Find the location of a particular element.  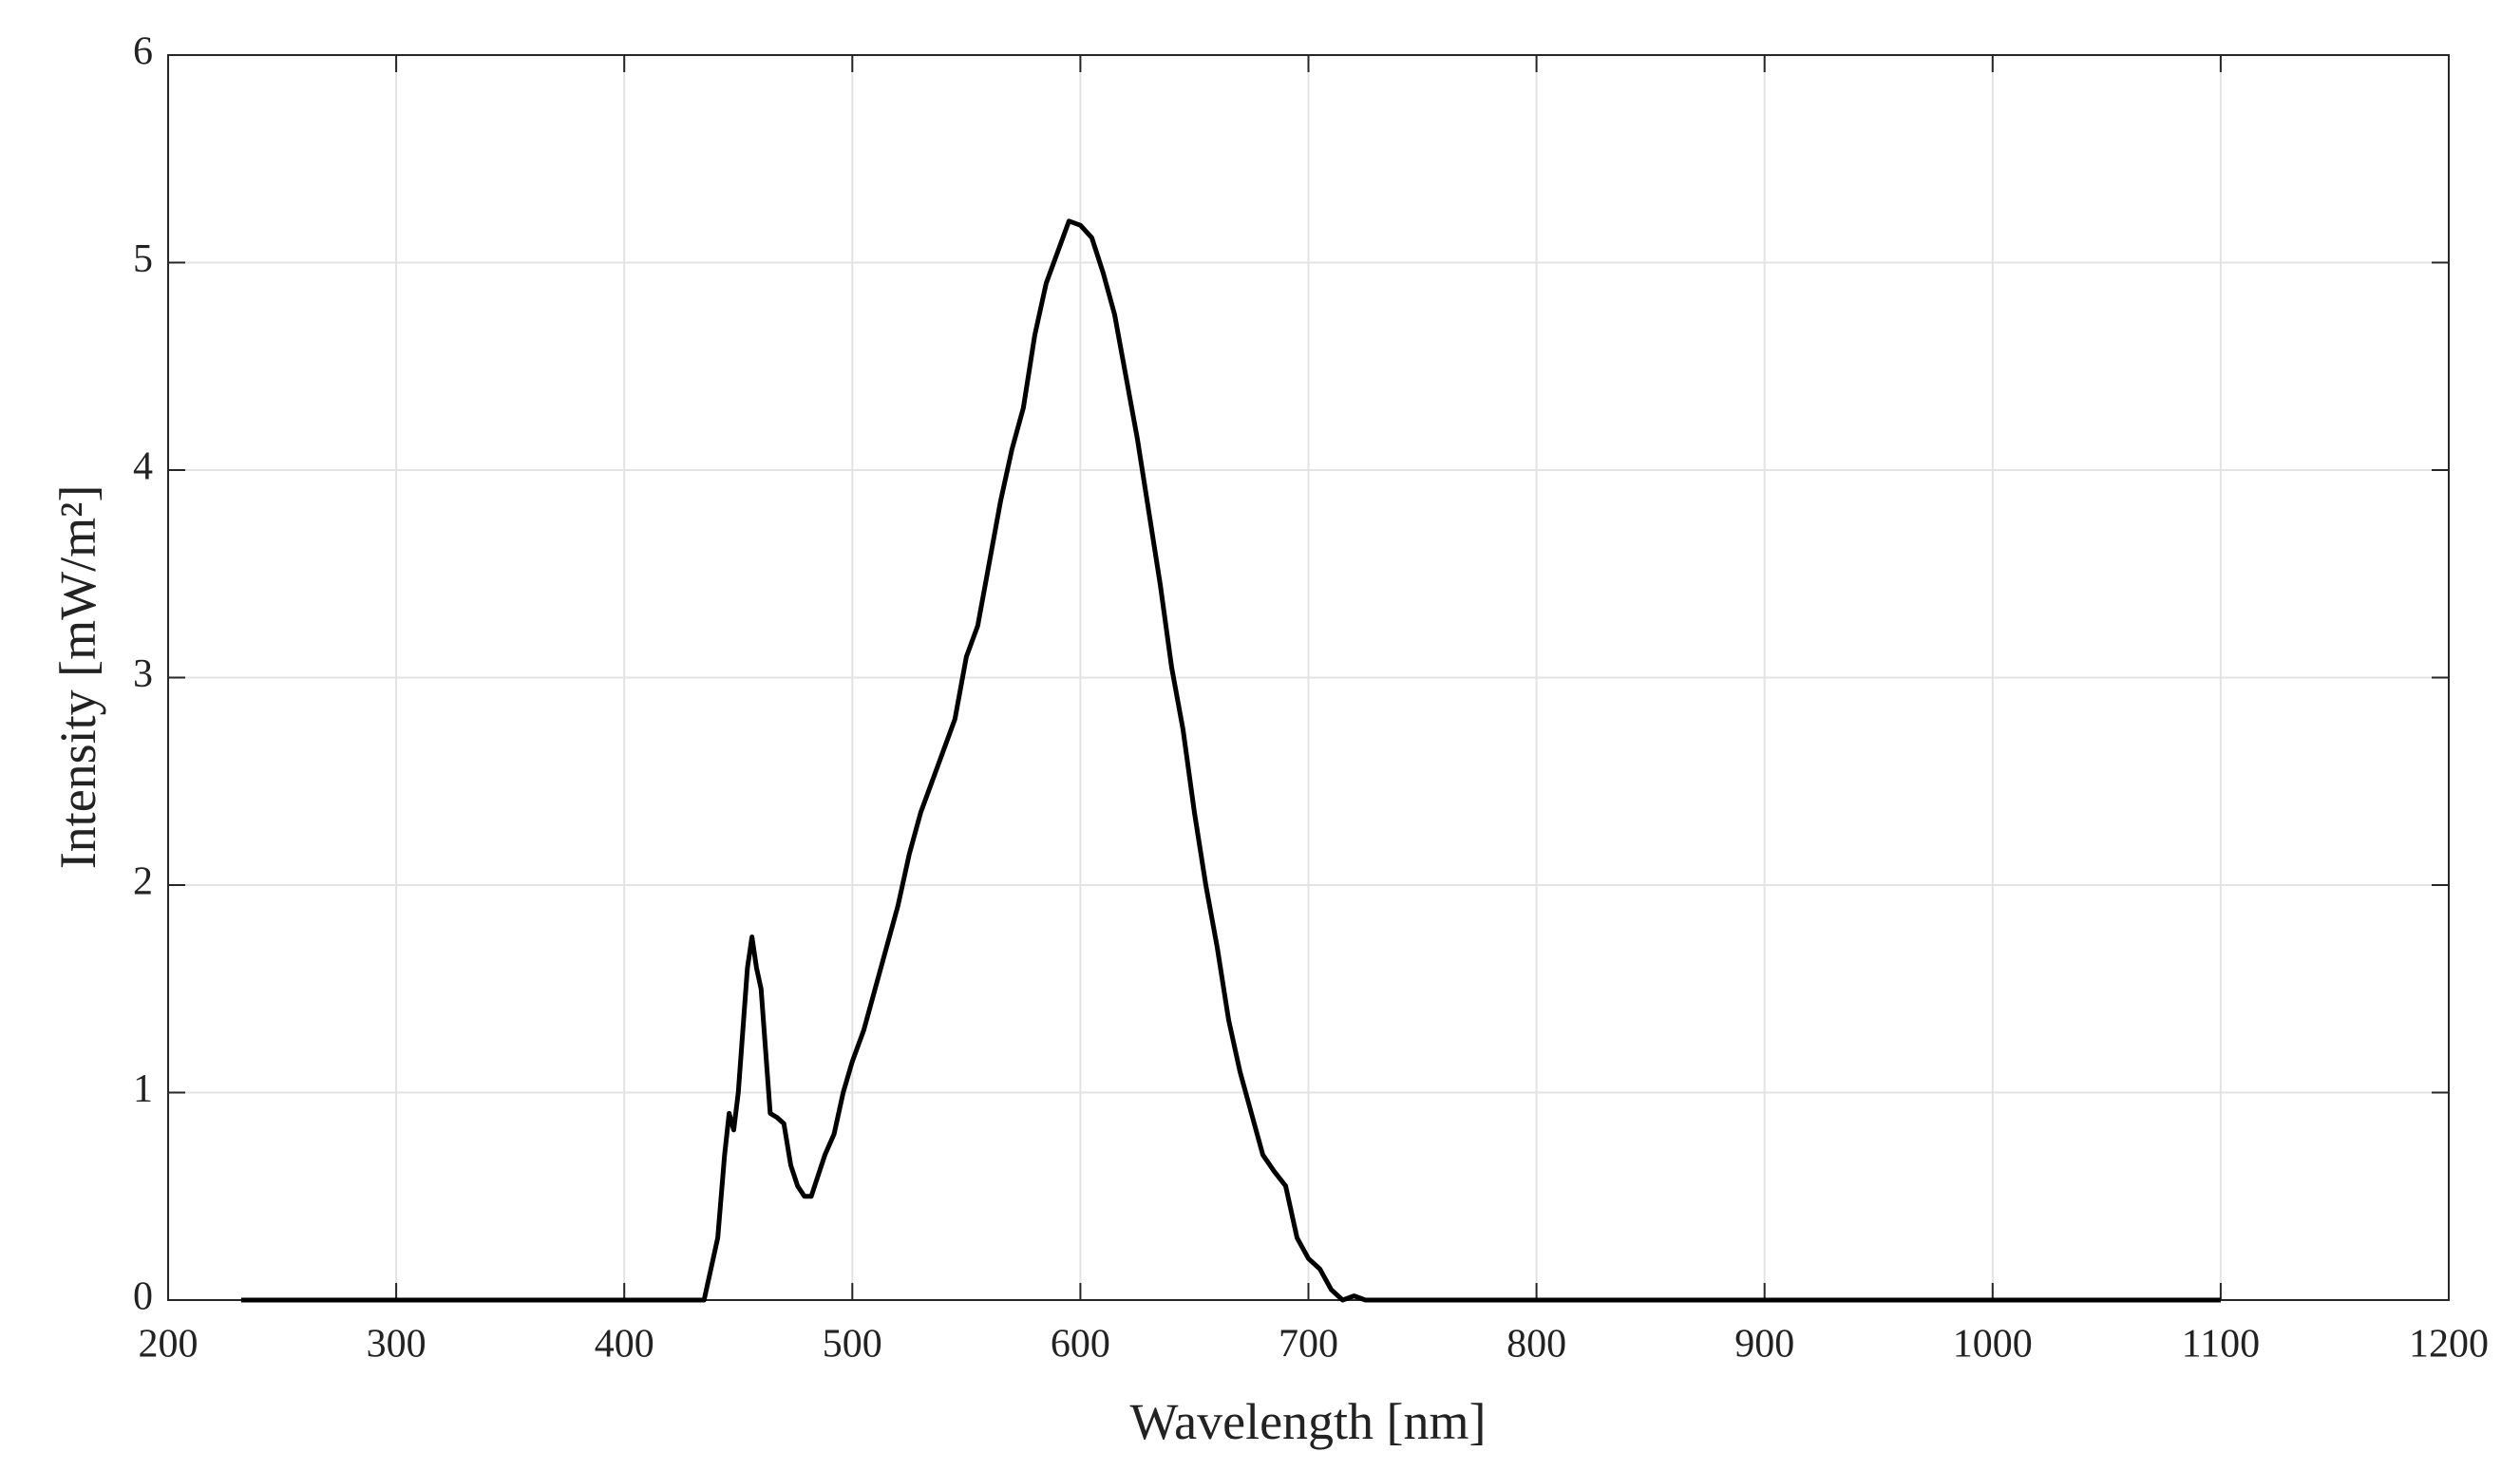

x-axis-label: Wavelength [nm] is located at coordinates (1307, 1421).